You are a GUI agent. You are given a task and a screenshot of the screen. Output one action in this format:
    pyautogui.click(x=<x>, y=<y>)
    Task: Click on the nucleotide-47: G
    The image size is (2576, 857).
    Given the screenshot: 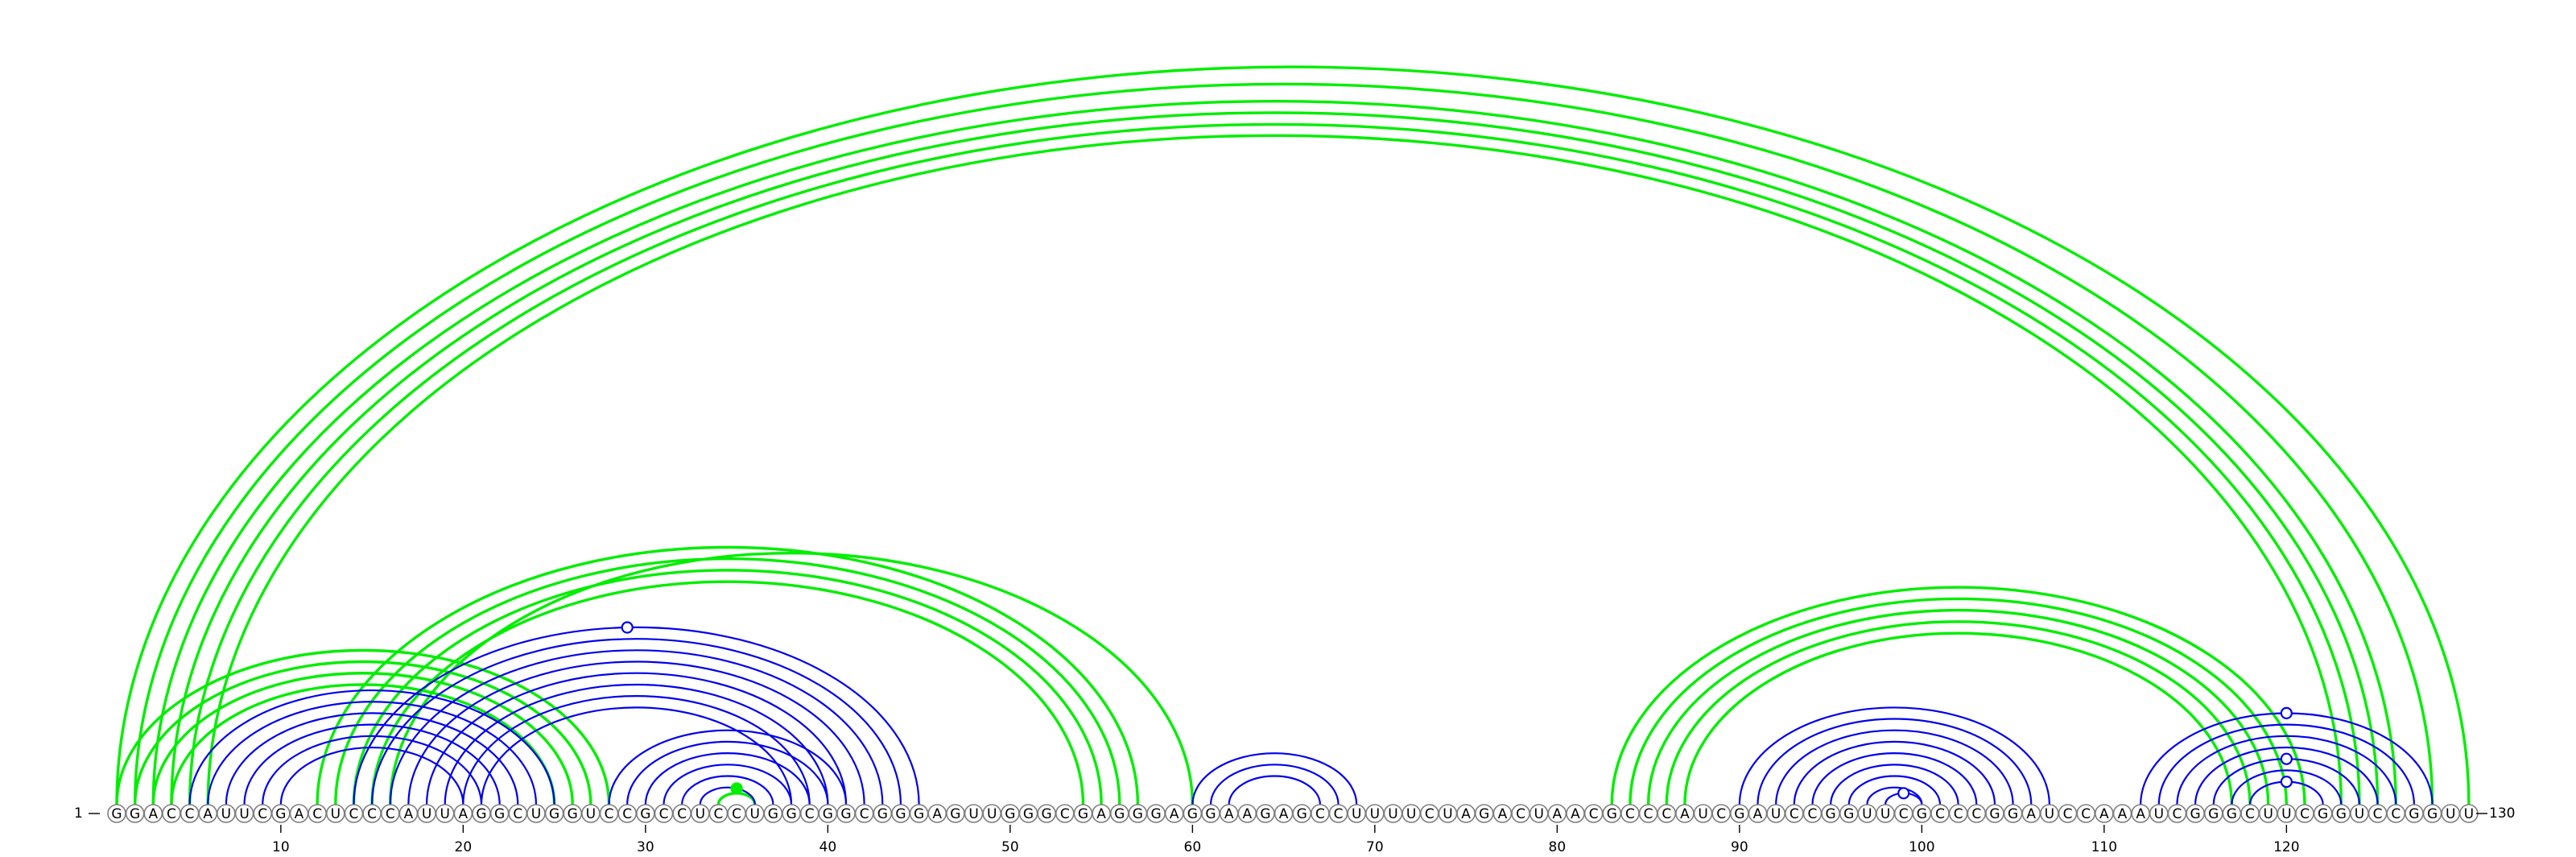 What is the action you would take?
    pyautogui.click(x=955, y=813)
    